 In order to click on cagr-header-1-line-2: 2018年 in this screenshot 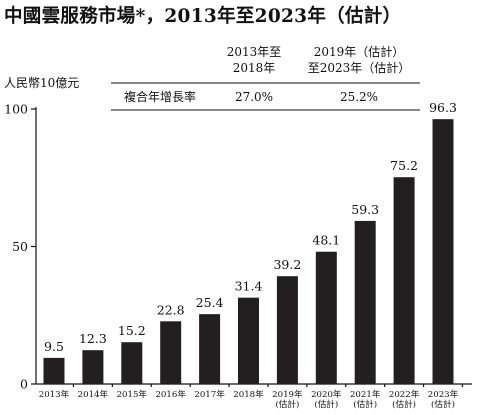, I will do `click(254, 68)`.